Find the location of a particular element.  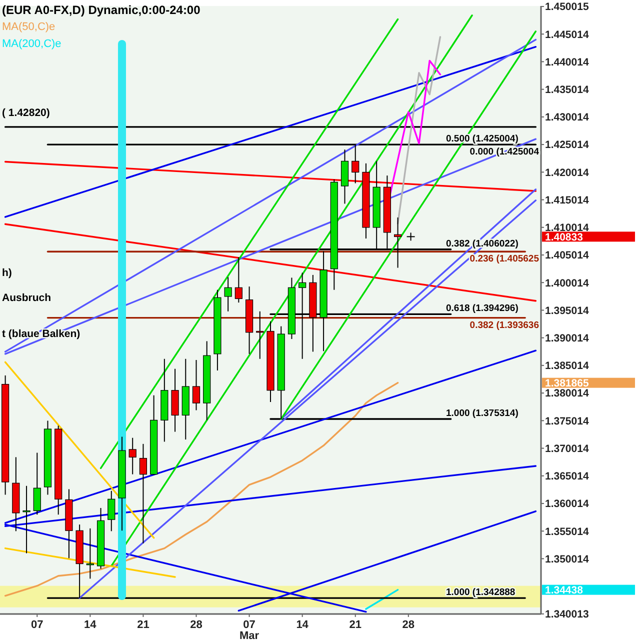

y-tick-label: 1.440014 is located at coordinates (567, 62).